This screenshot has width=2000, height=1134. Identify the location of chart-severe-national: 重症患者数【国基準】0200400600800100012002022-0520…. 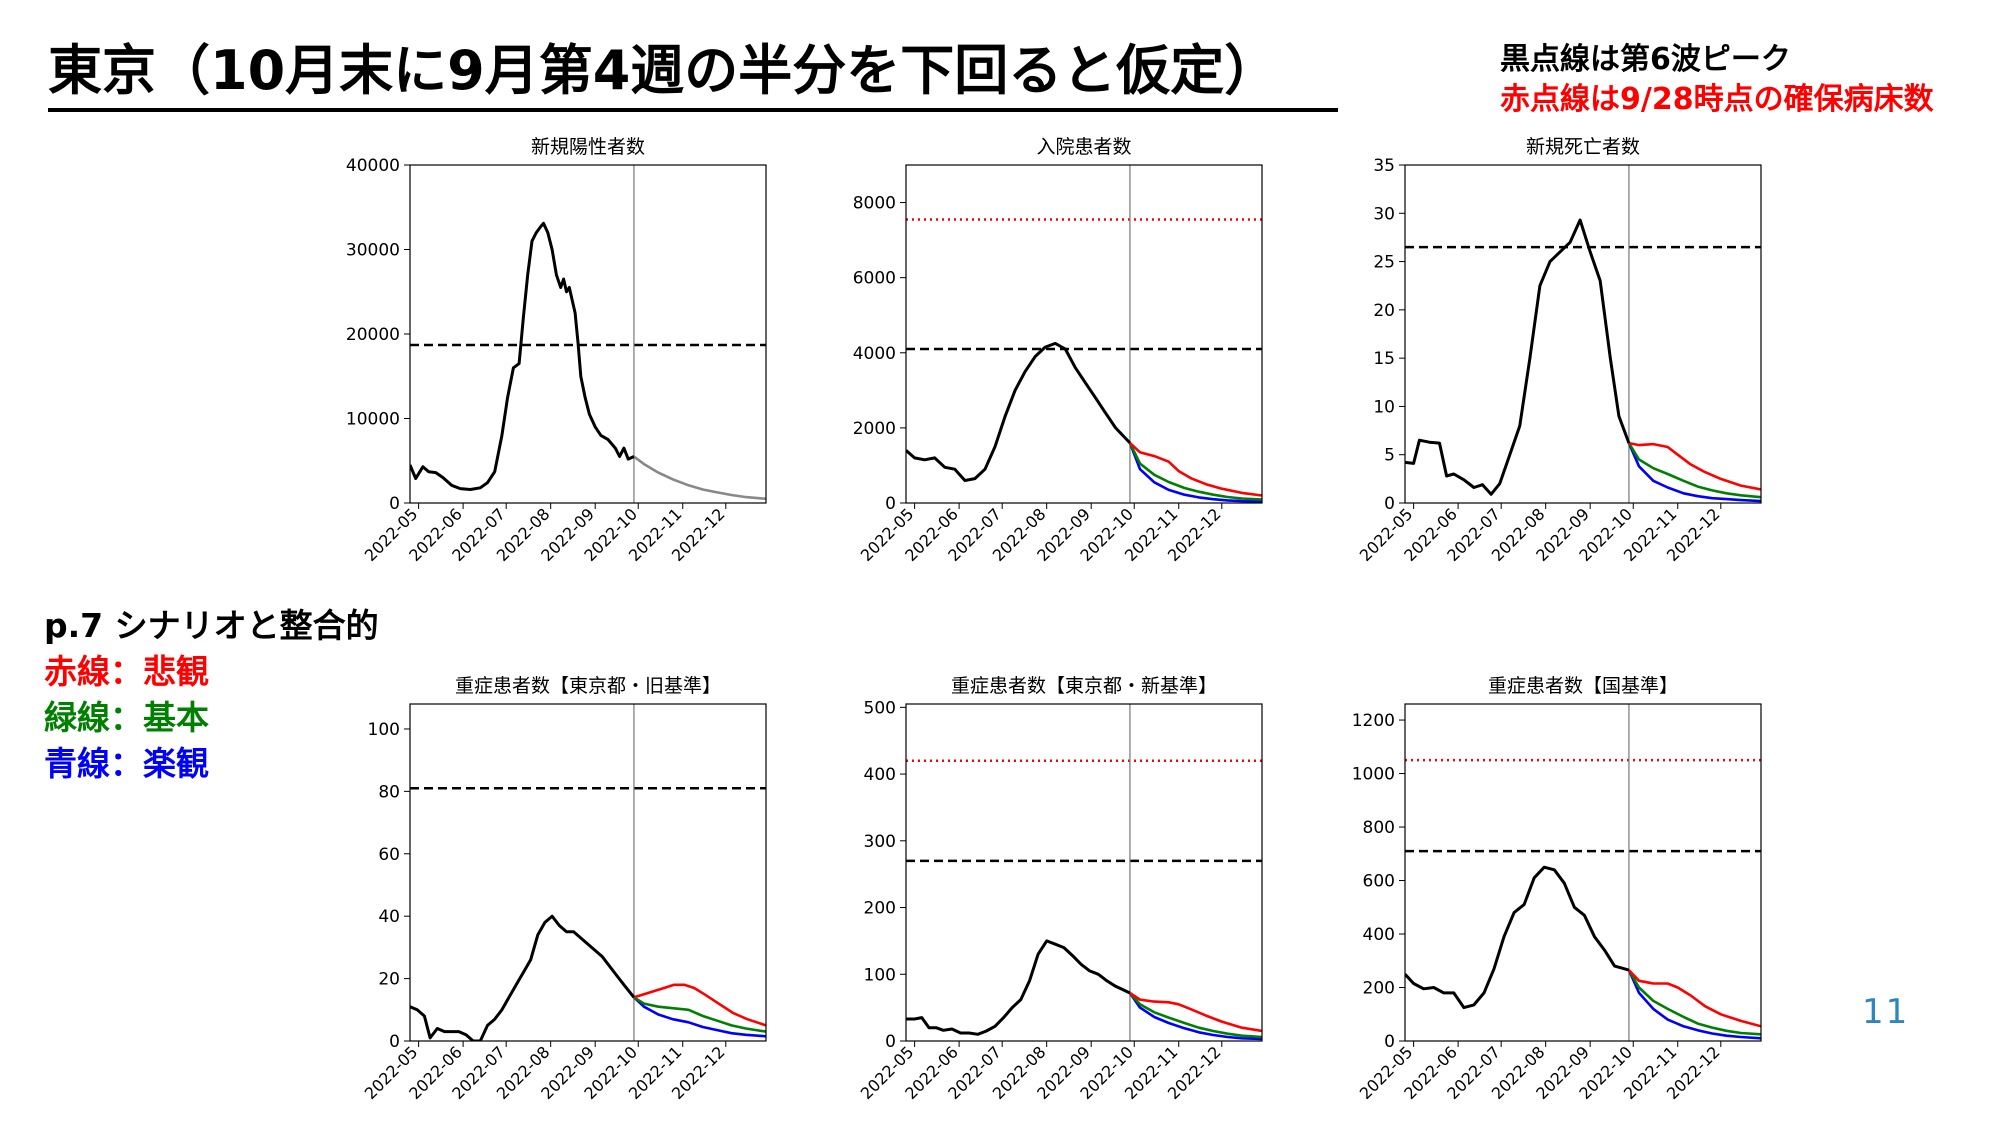
(1557, 889).